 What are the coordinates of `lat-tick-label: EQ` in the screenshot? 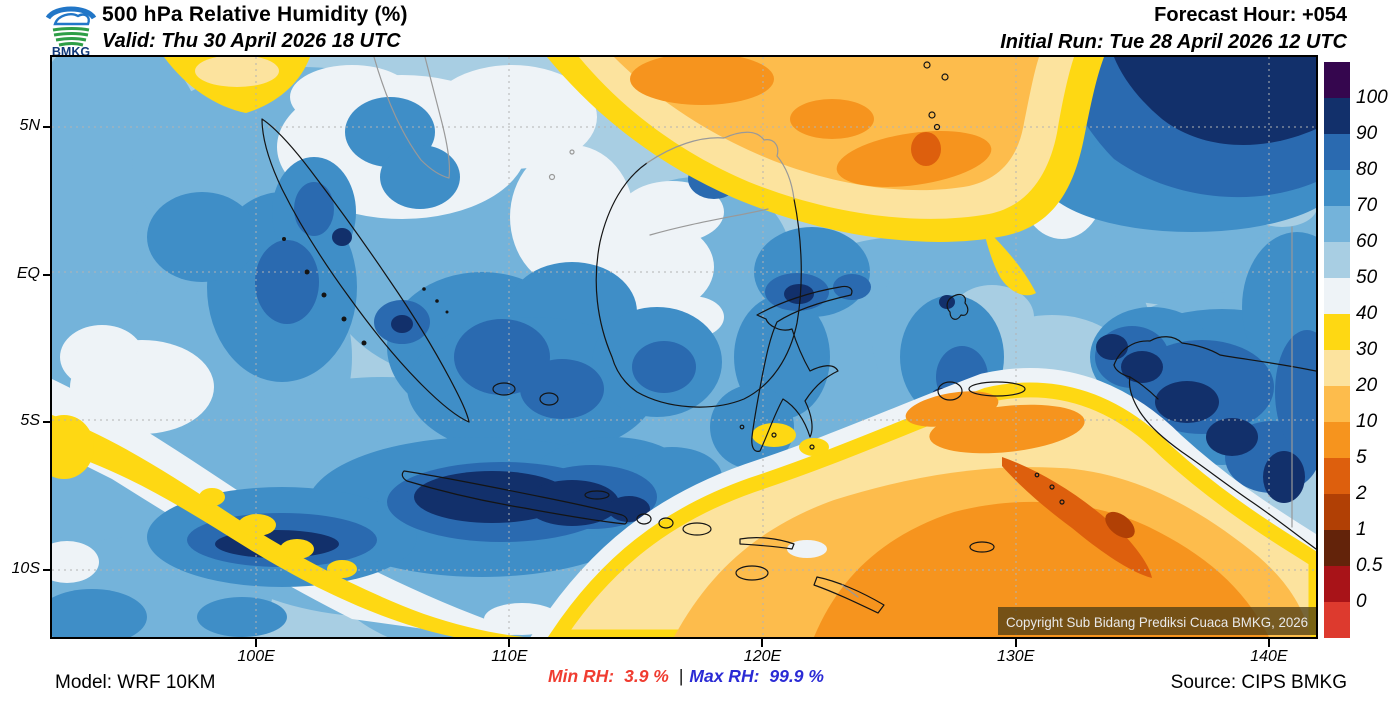 It's located at (28, 273).